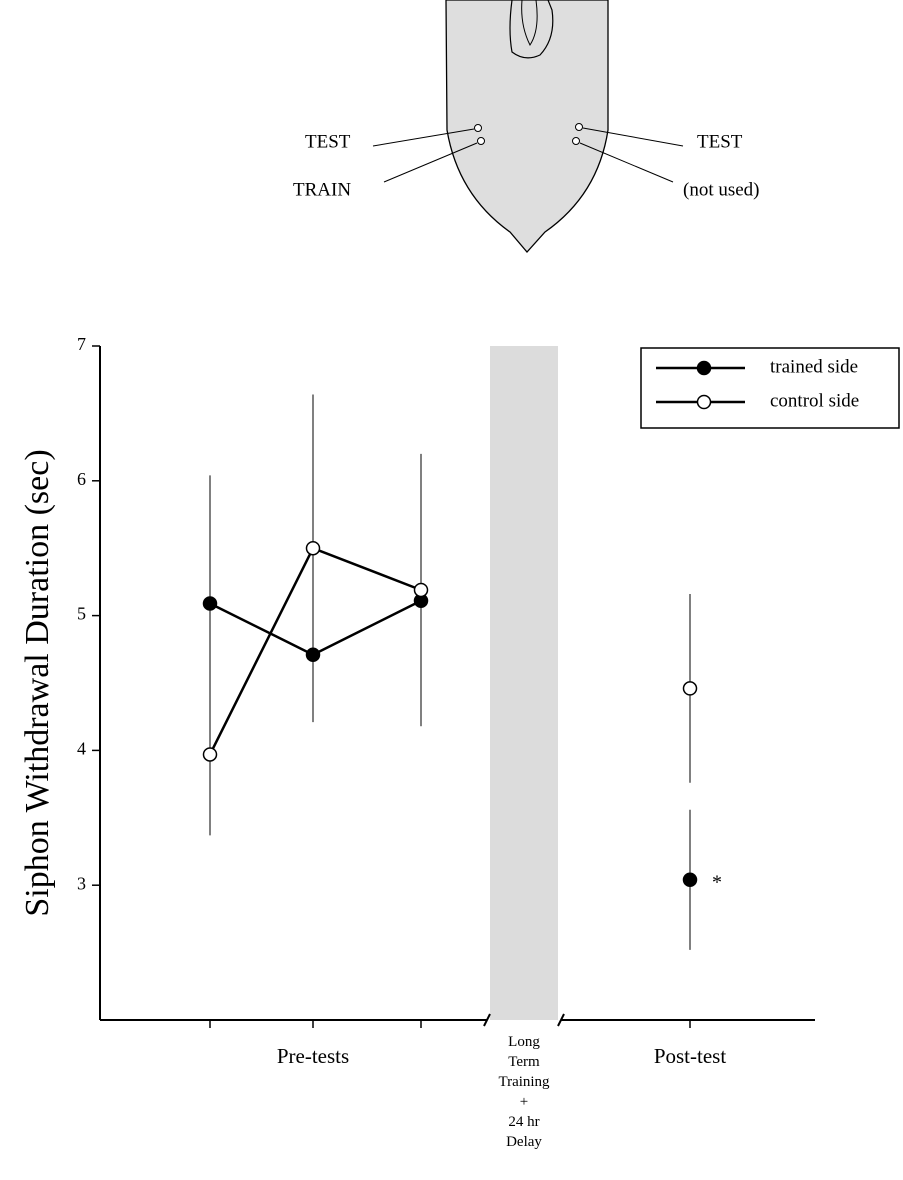 The width and height of the screenshot is (903, 1180). Describe the element at coordinates (37, 682) in the screenshot. I see `y-axis-label: Siphon Withdrawal Duration (sec)` at that location.